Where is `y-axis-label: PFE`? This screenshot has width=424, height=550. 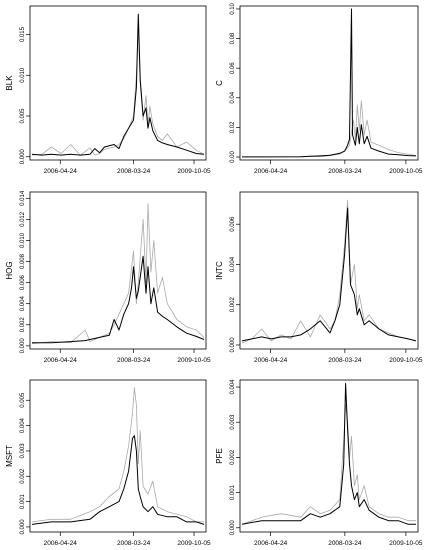 y-axis-label: PFE is located at coordinates (219, 456).